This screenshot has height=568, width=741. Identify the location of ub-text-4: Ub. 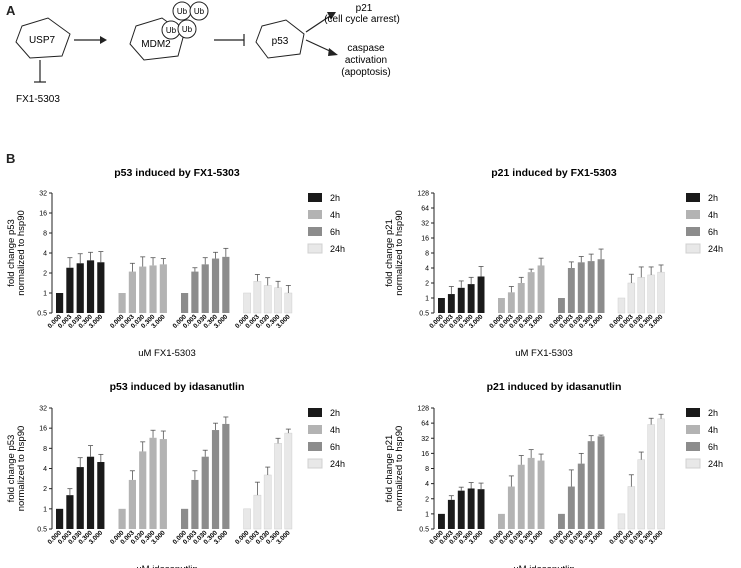
(187, 29).